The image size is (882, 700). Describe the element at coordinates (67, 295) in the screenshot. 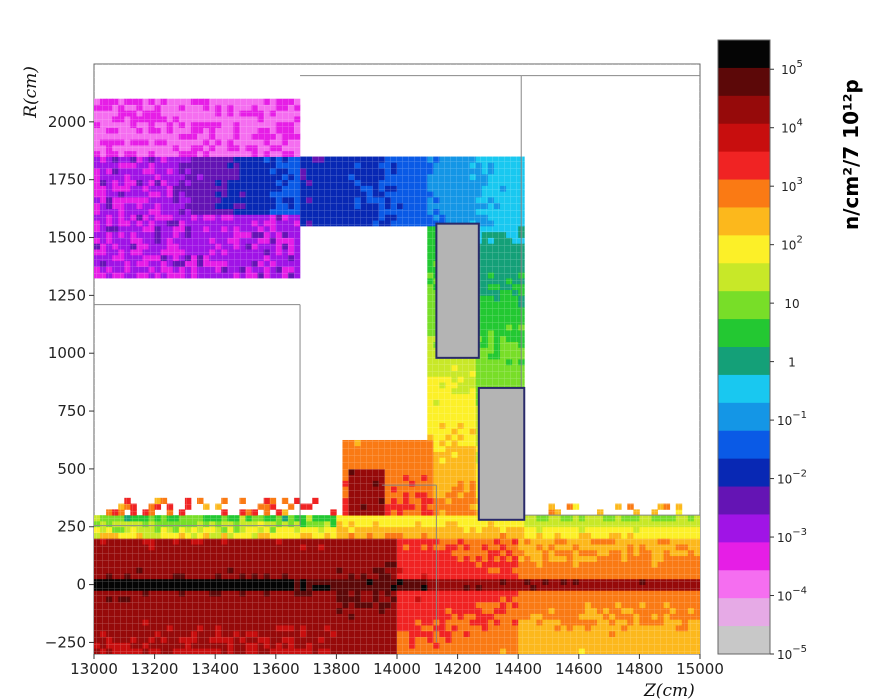

I see `y-tick-label: 1250` at that location.